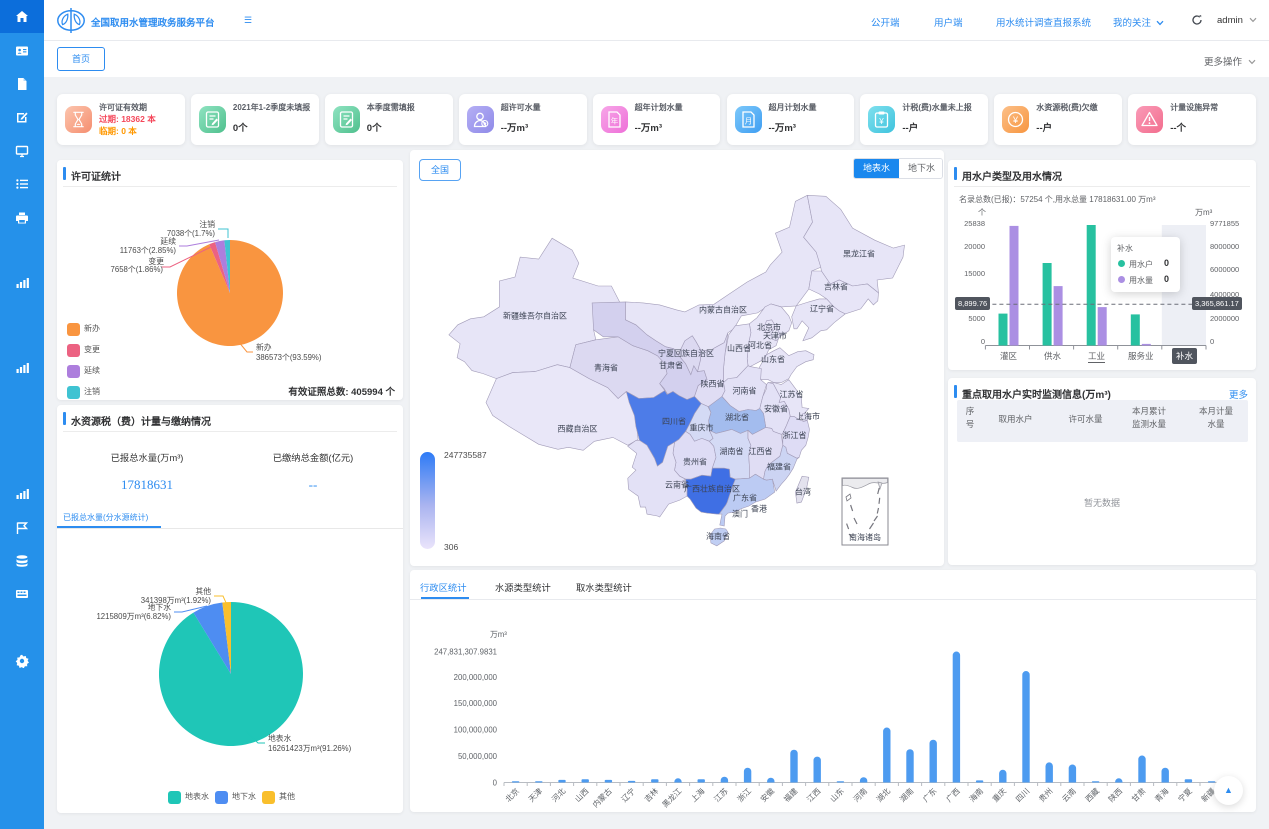 The image size is (1269, 829). What do you see at coordinates (1092, 795) in the screenshot?
I see `svg-text: 西藏` at bounding box center [1092, 795].